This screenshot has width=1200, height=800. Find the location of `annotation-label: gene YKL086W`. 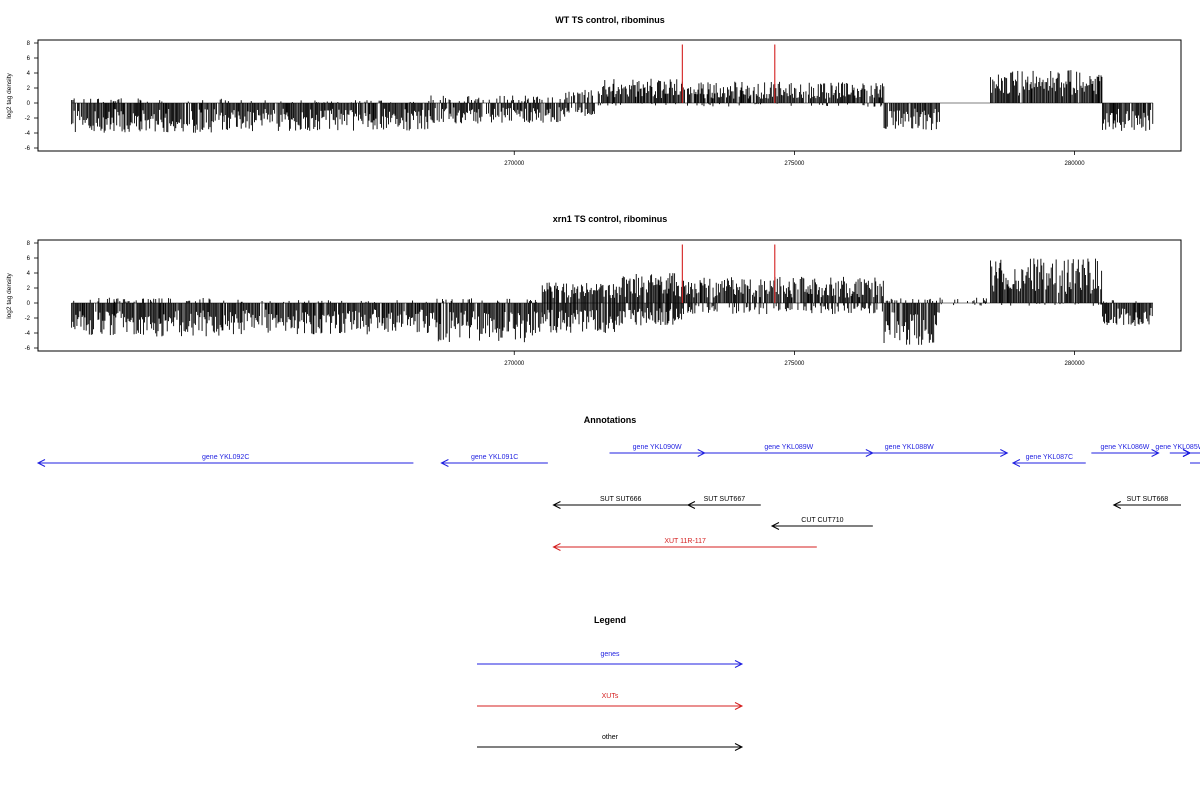

annotation-label: gene YKL086W is located at coordinates (1125, 447).